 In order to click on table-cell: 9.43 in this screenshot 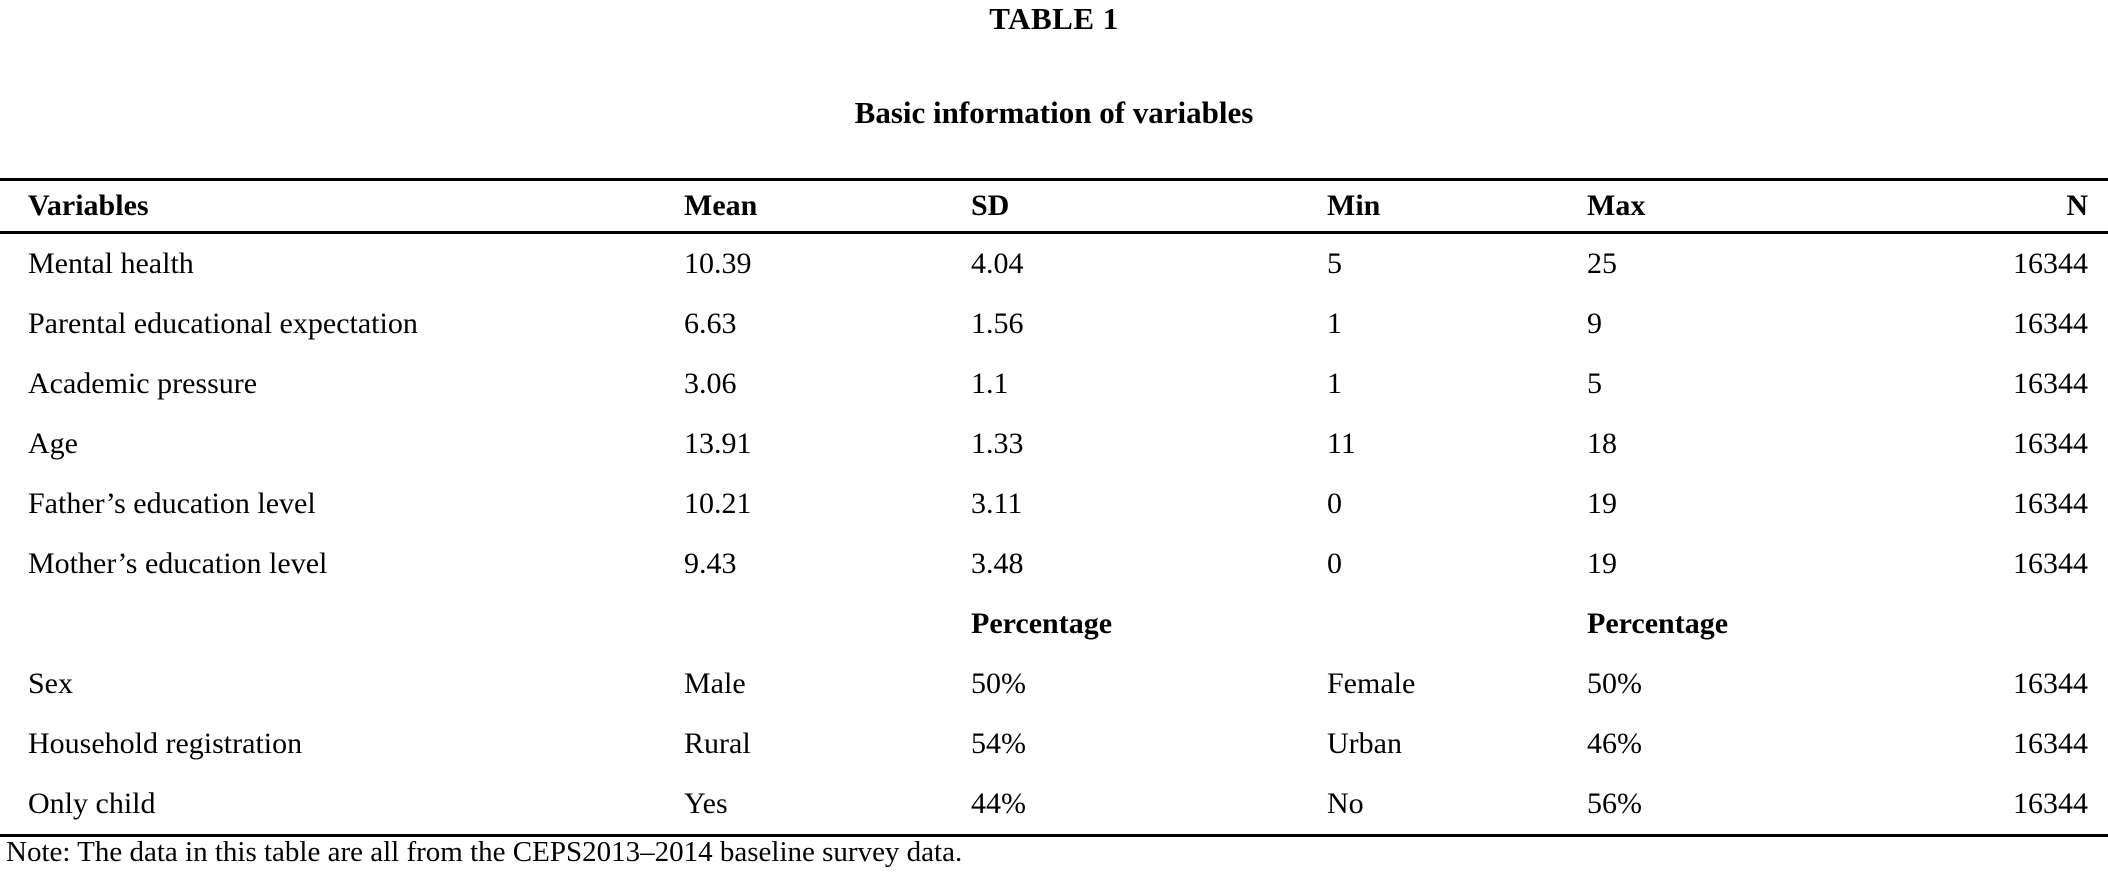, I will do `click(710, 563)`.